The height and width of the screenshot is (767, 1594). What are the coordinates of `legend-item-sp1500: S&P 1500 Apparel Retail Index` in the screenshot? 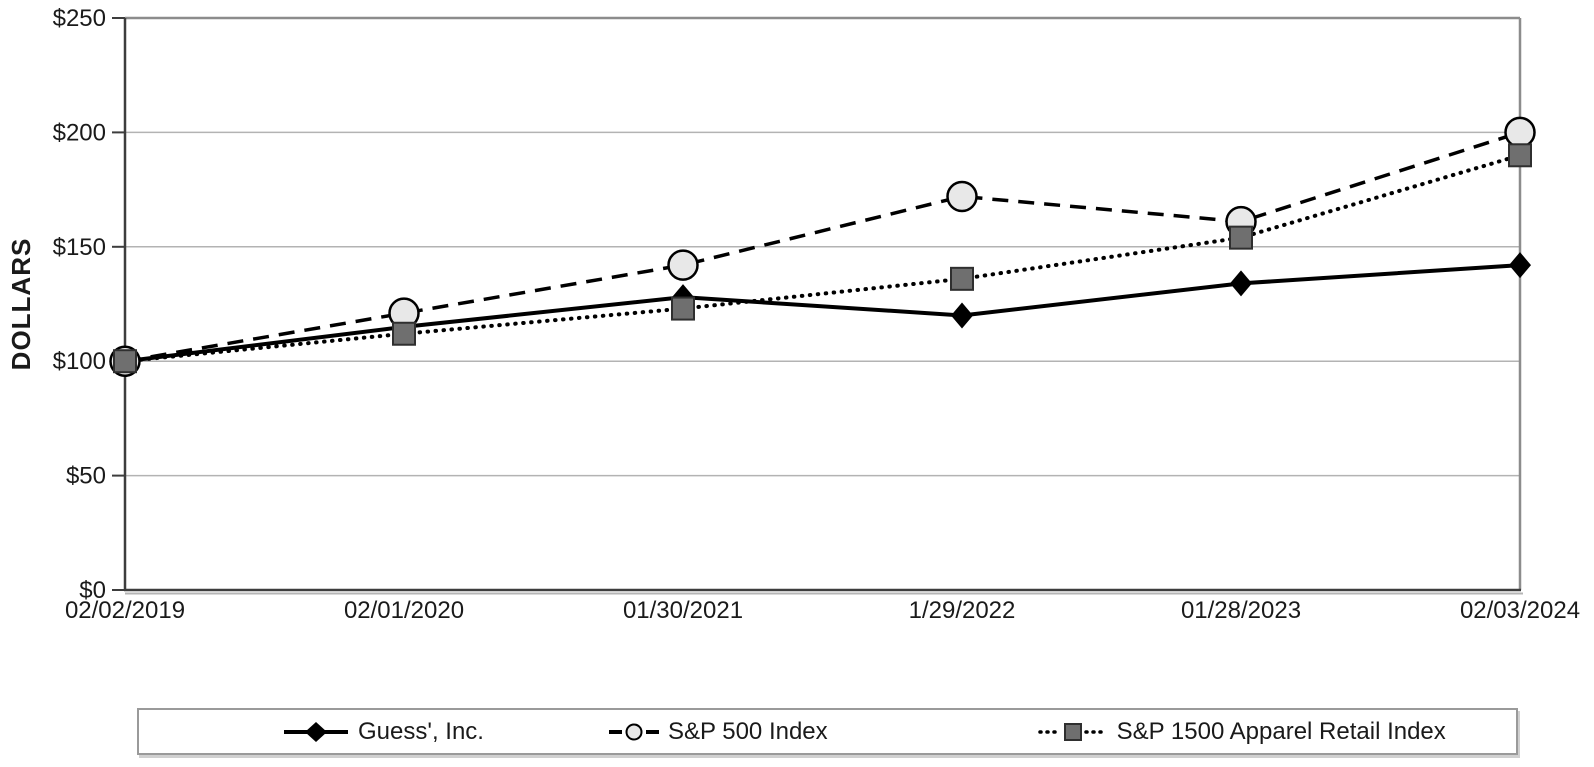 It's located at (1241, 731).